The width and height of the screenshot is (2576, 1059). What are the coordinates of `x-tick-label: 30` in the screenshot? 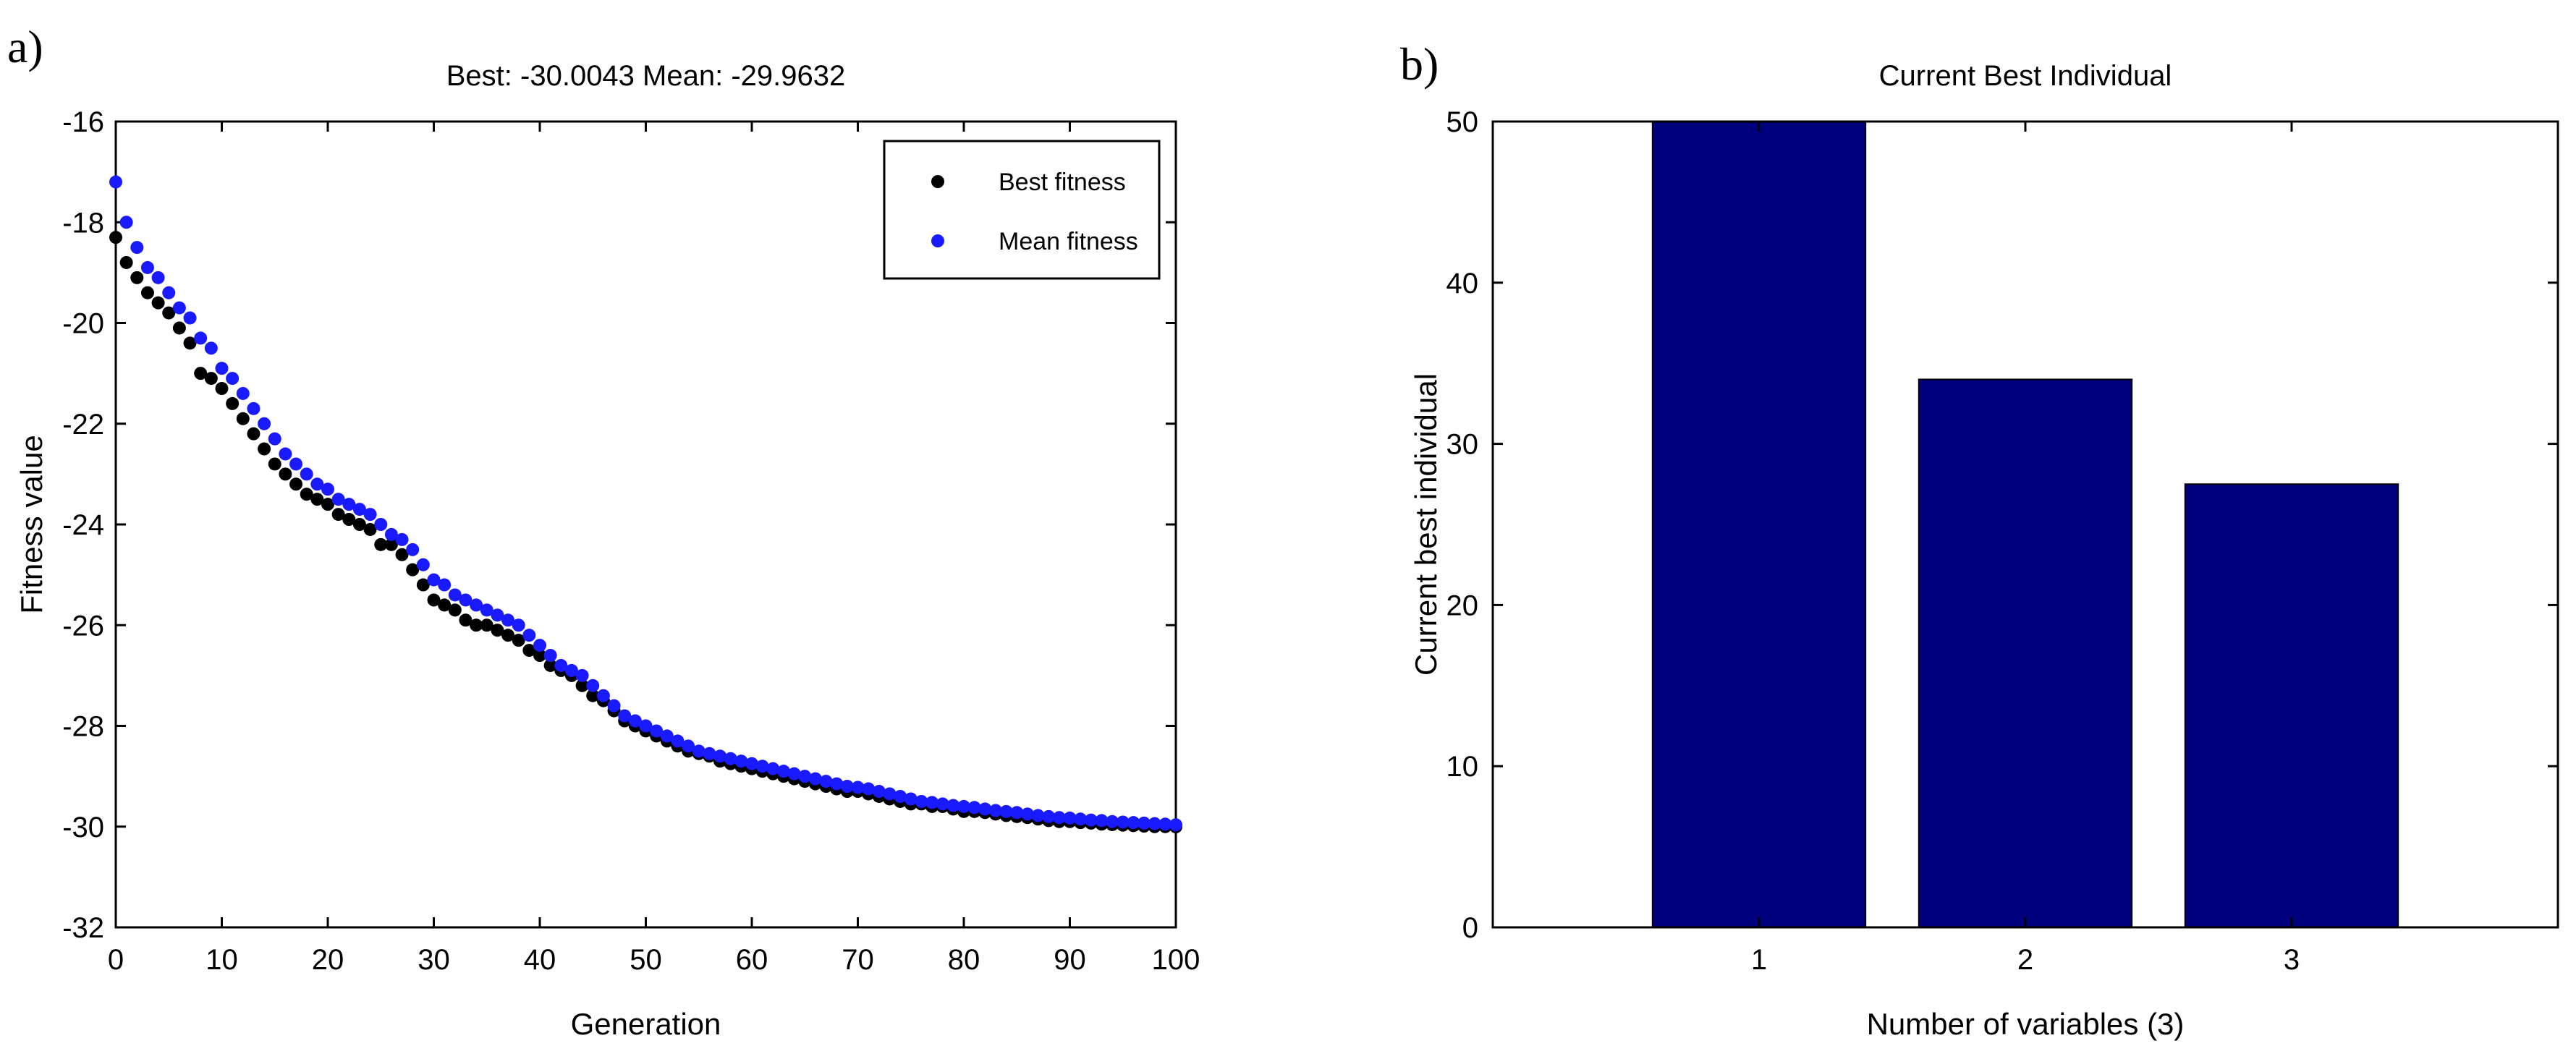 It's located at (434, 960).